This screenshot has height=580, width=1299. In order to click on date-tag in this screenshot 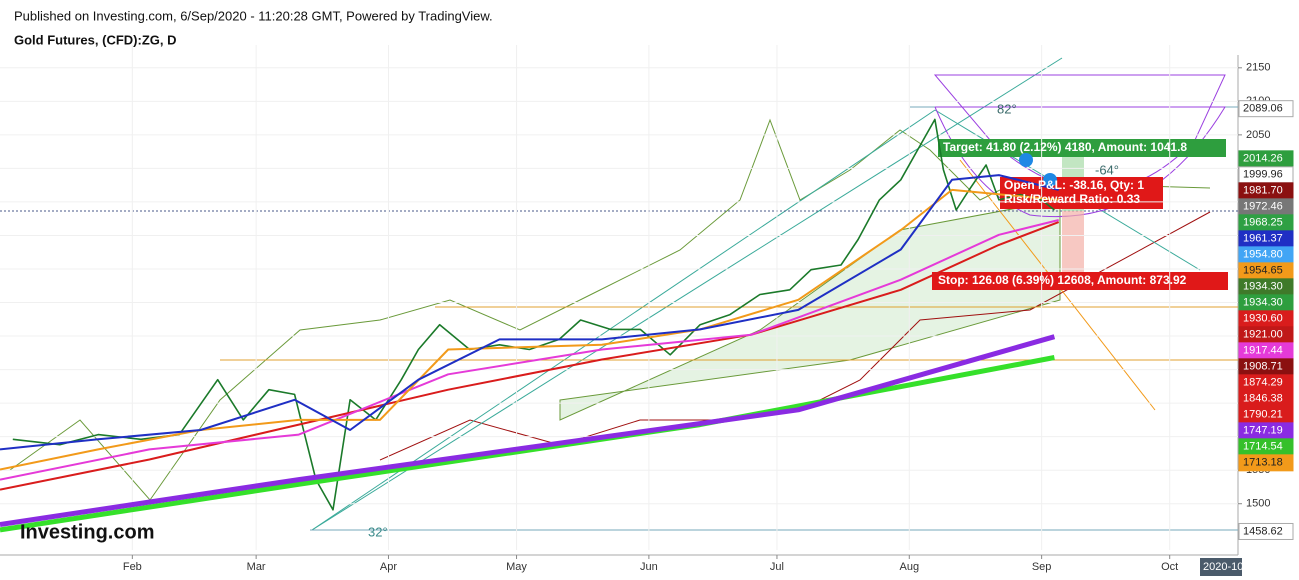, I will do `click(1221, 567)`.